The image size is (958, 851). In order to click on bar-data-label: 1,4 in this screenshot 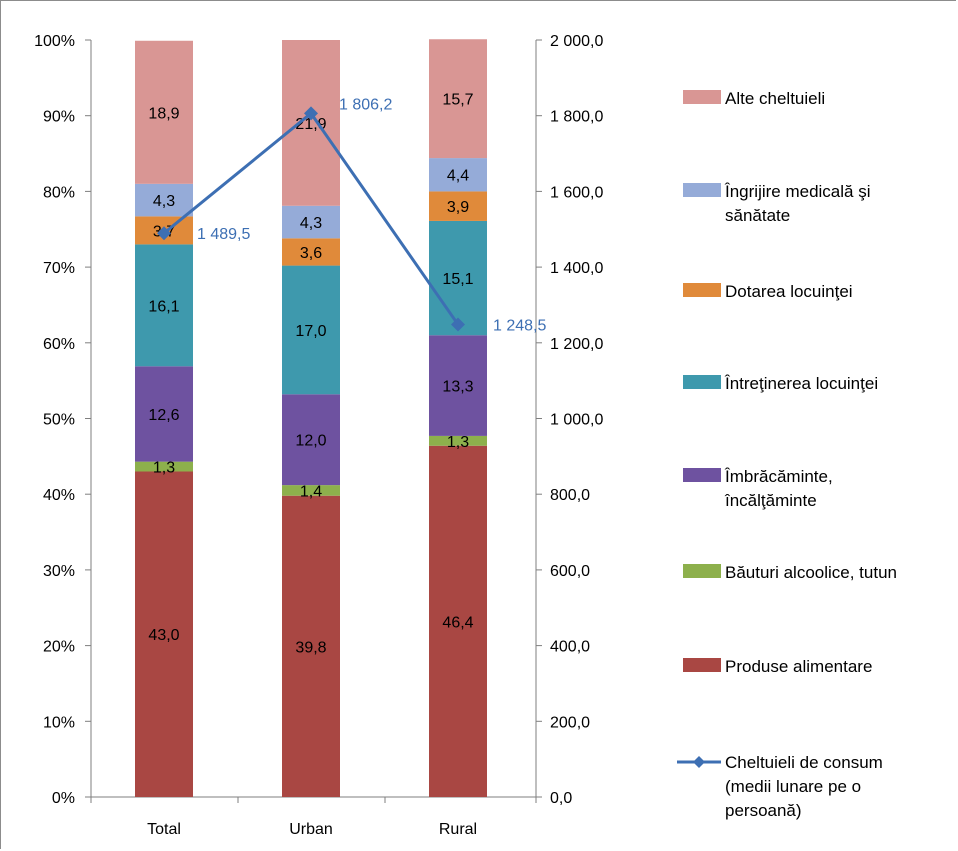, I will do `click(311, 491)`.